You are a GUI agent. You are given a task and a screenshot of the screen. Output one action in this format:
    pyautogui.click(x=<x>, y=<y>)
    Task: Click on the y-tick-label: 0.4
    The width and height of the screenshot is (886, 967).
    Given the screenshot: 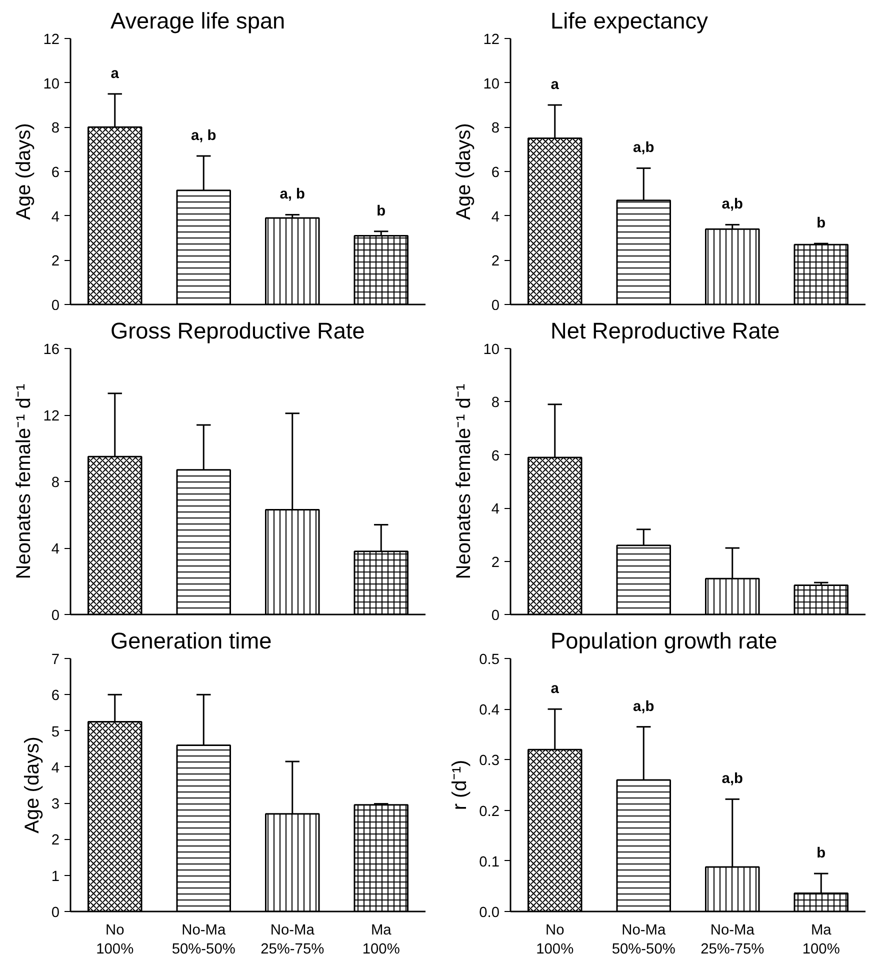 What is the action you would take?
    pyautogui.click(x=489, y=710)
    